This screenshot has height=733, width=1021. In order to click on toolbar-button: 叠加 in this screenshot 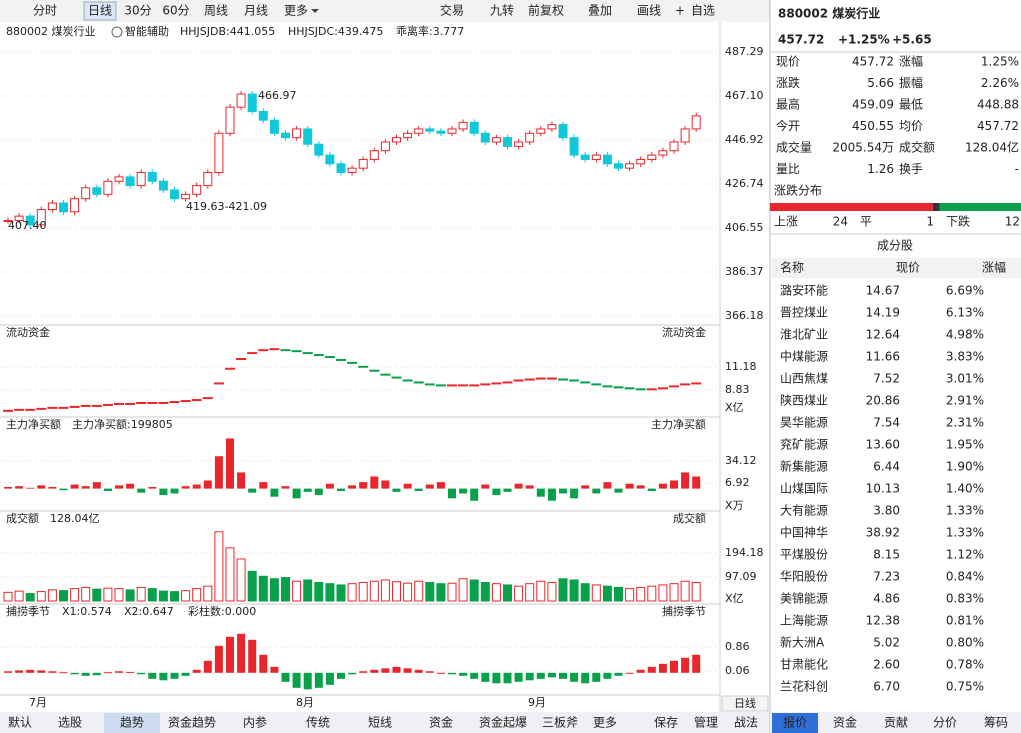, I will do `click(600, 11)`.